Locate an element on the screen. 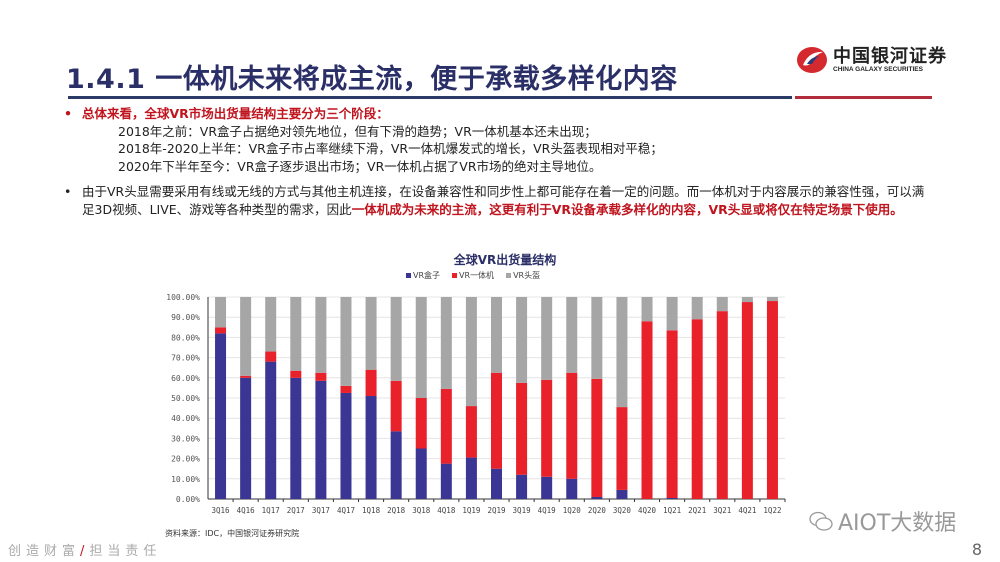 The width and height of the screenshot is (1000, 562). logo: 中国银河证券 CHINA GALAXY SECURITIES is located at coordinates (871, 60).